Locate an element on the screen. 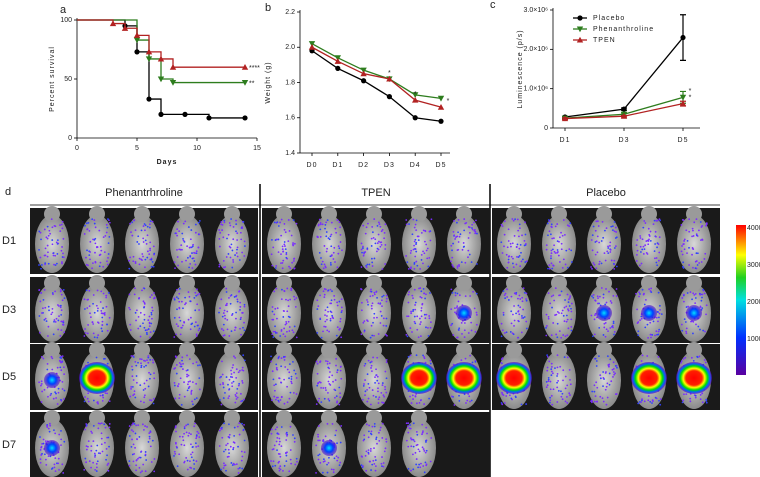  mouse is located at coordinates (419, 448).